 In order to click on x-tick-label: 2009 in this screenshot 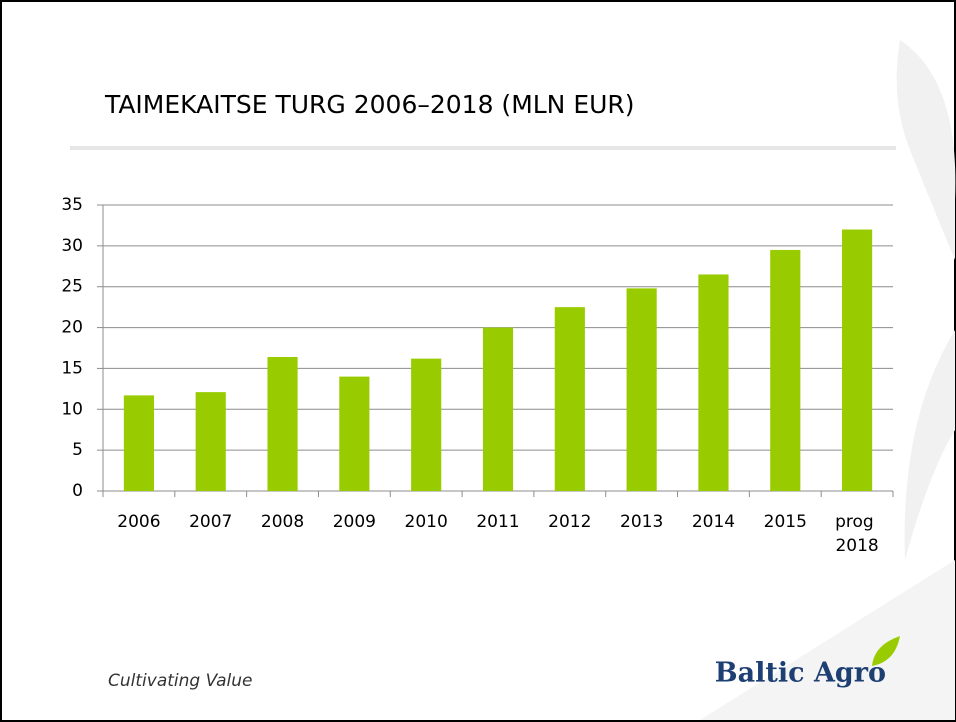, I will do `click(354, 522)`.